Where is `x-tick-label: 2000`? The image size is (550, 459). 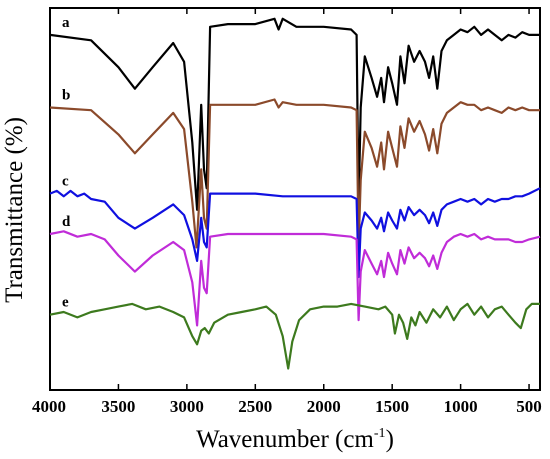 x-tick-label: 2000 is located at coordinates (324, 406).